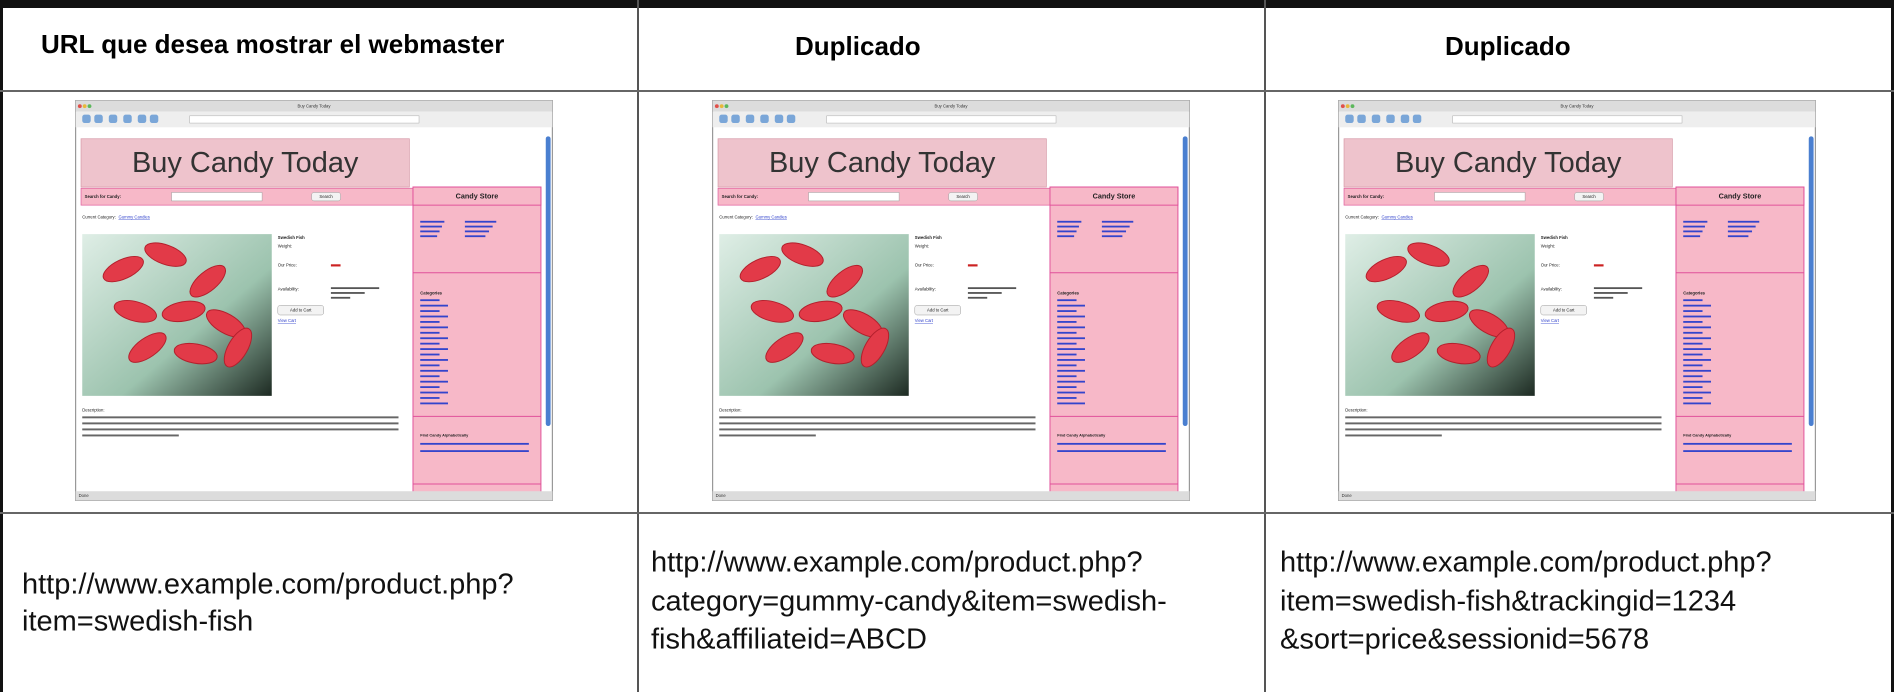 This screenshot has height=692, width=1894. Describe the element at coordinates (477, 196) in the screenshot. I see `sidebar-header` at that location.